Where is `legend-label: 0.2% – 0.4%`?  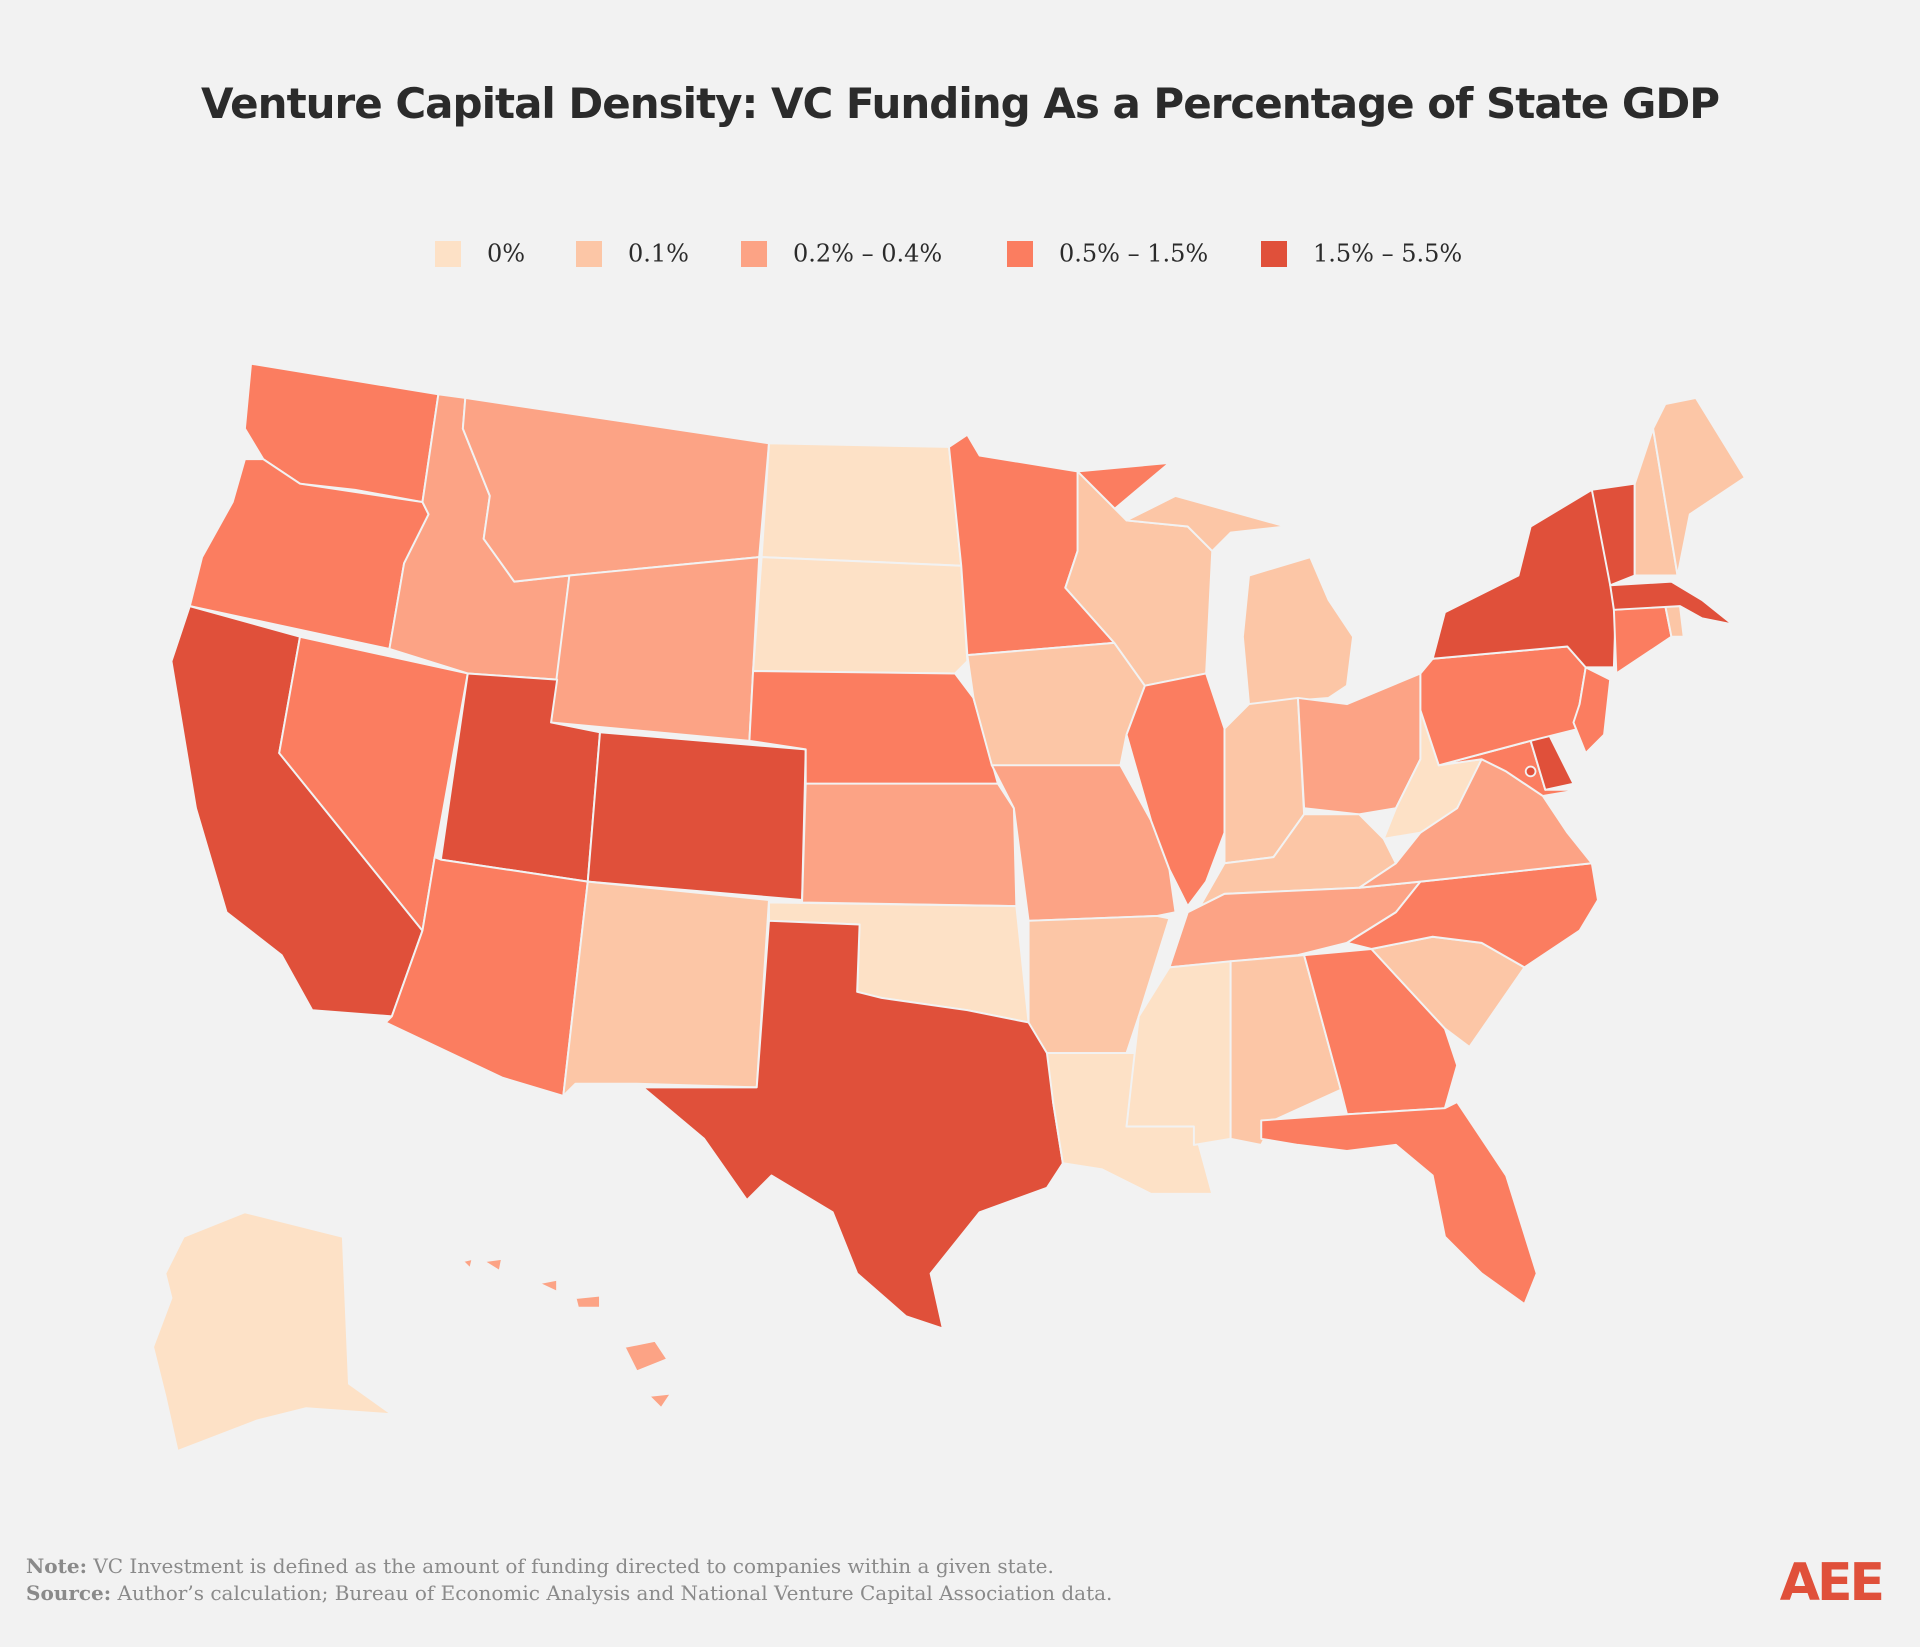 legend-label: 0.2% – 0.4% is located at coordinates (867, 254).